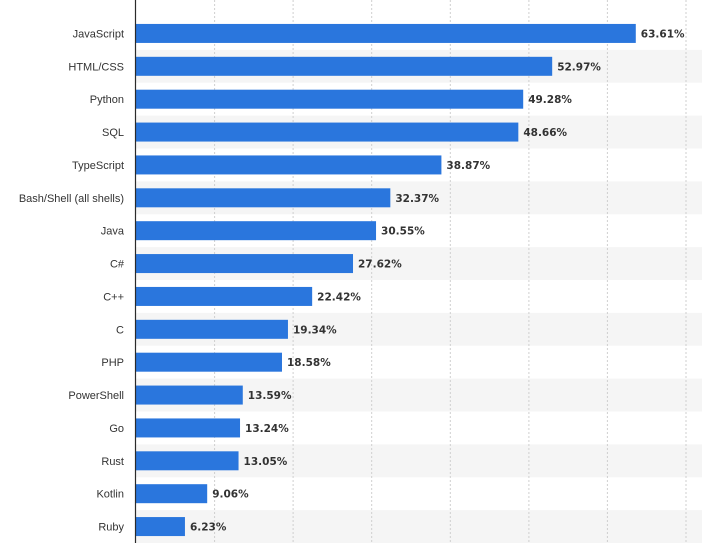  What do you see at coordinates (111, 528) in the screenshot?
I see `category-label: Ruby` at bounding box center [111, 528].